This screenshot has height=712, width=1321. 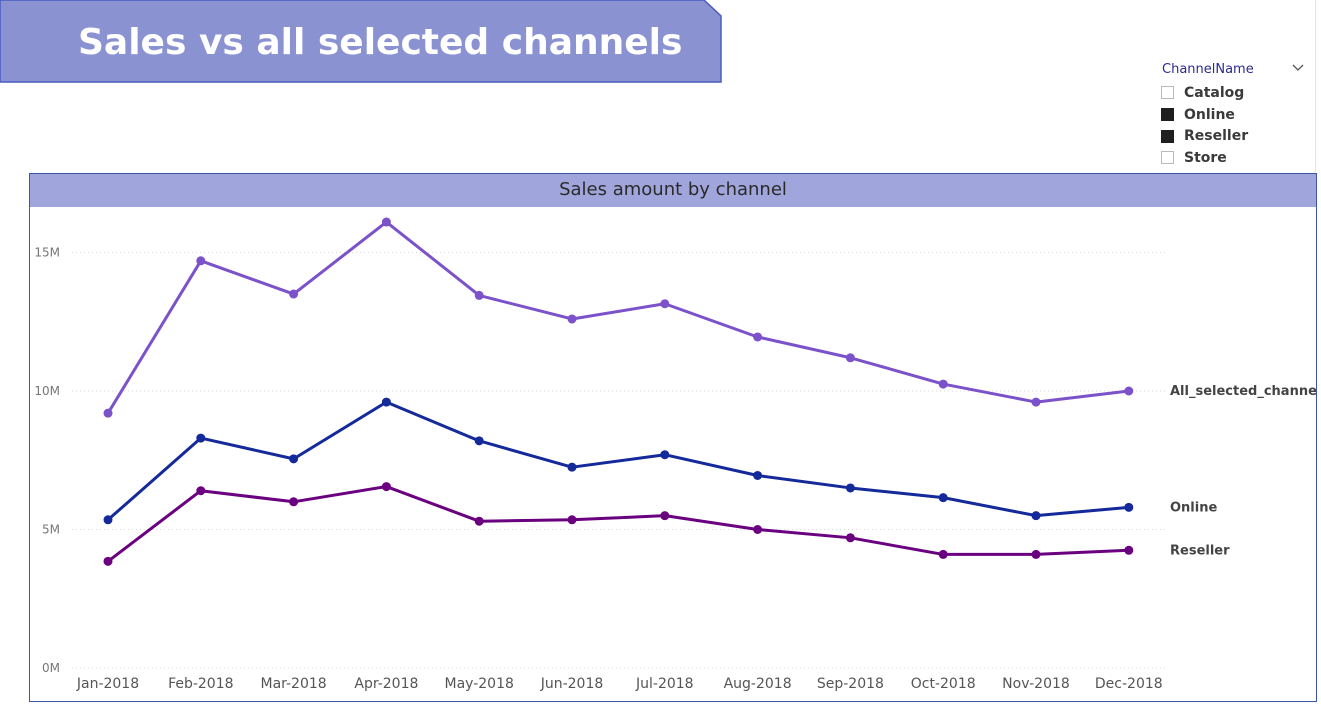 I want to click on y-tick-label: 10M, so click(x=47, y=391).